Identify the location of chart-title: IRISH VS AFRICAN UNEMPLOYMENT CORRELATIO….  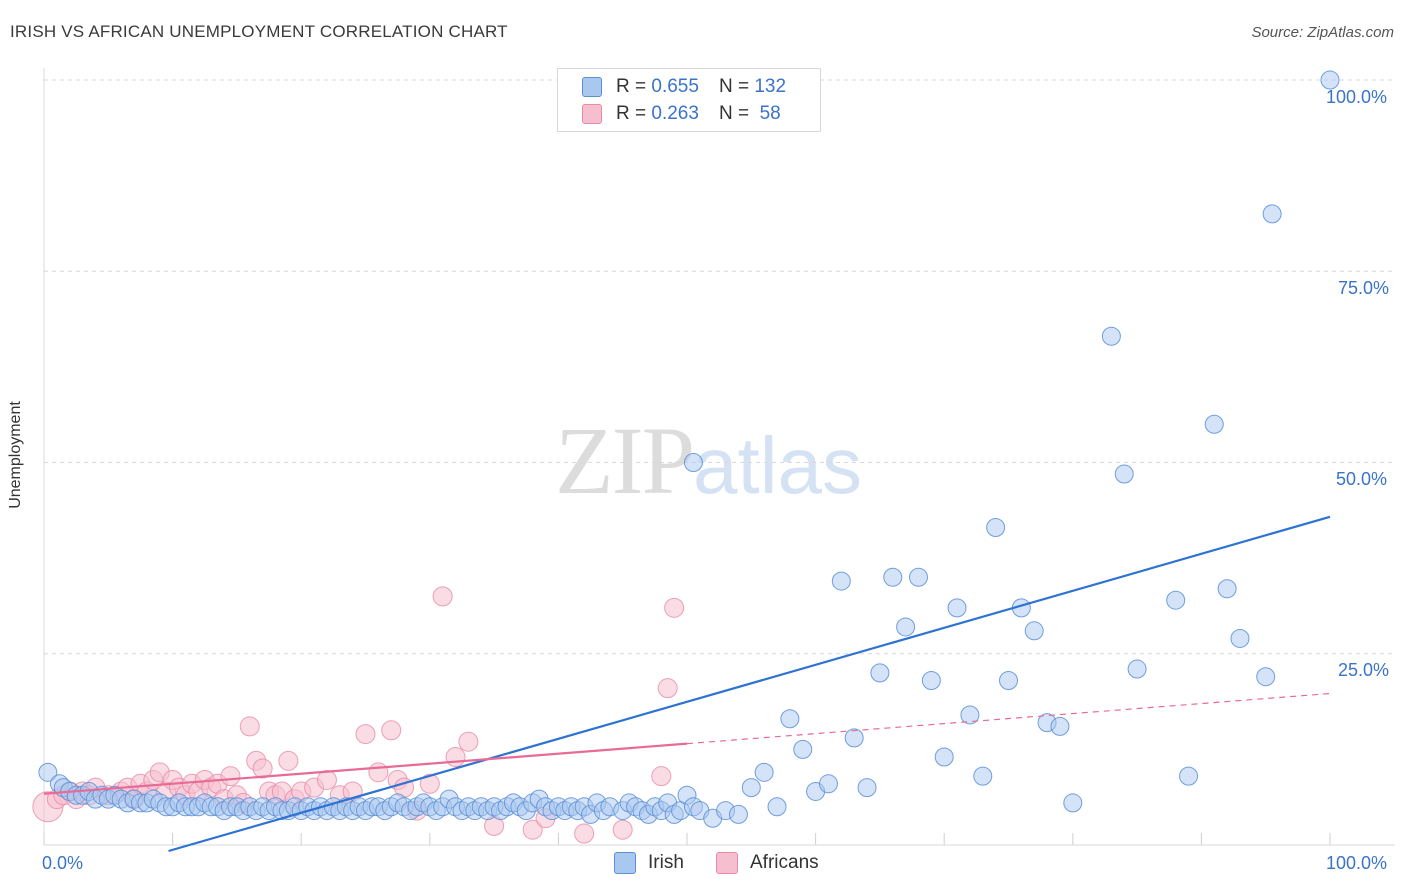
(259, 31).